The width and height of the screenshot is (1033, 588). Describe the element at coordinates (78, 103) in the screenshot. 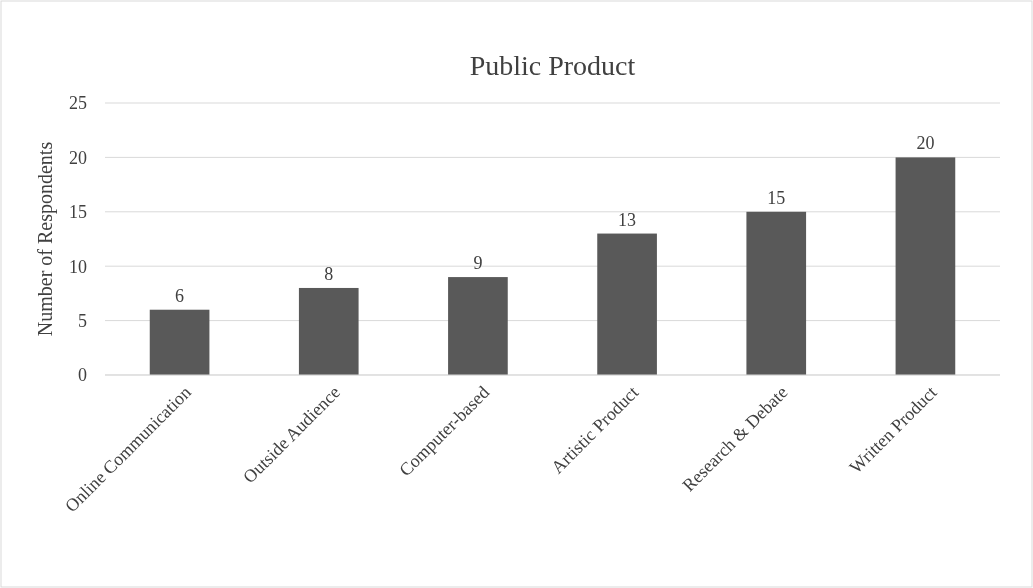

I see `y-tick-label: 25` at that location.